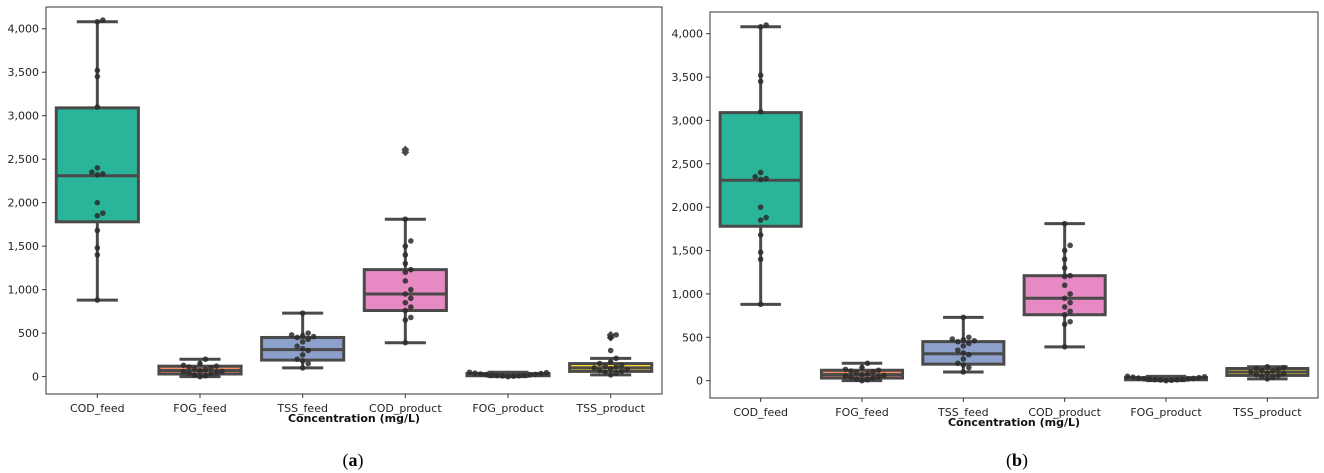 This screenshot has width=1324, height=473. What do you see at coordinates (688, 251) in the screenshot?
I see `y-tick-label: 1,500` at bounding box center [688, 251].